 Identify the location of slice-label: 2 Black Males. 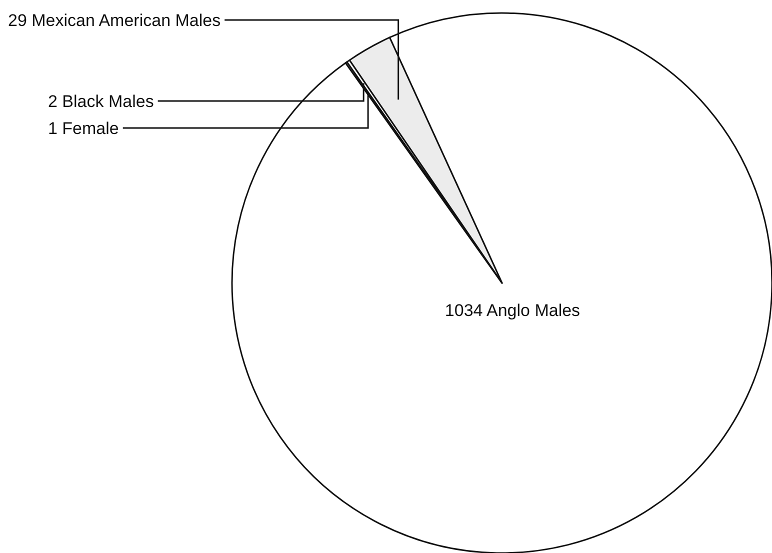
(101, 101).